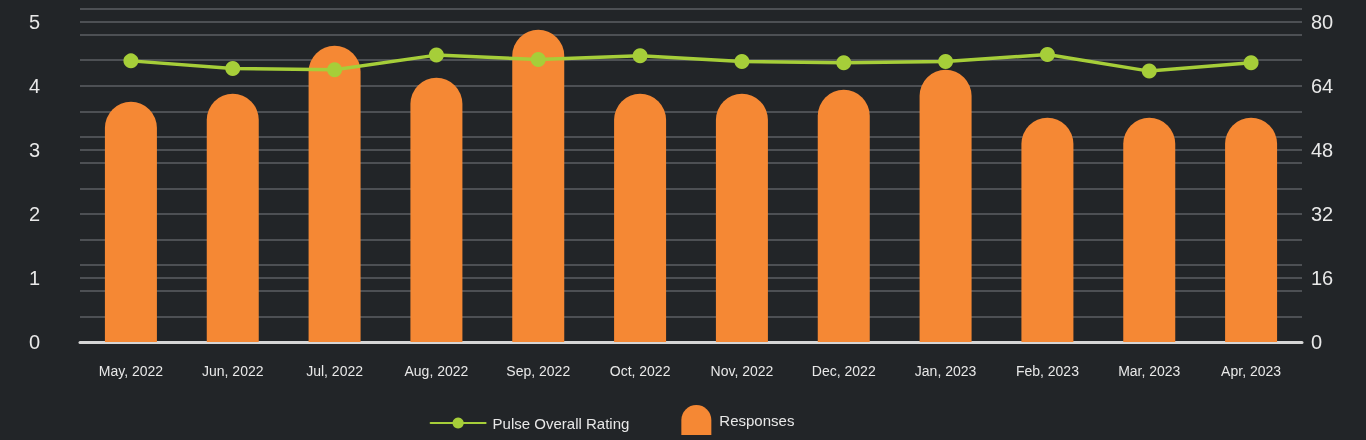  I want to click on x-tick-label: May, 2022, so click(131, 371).